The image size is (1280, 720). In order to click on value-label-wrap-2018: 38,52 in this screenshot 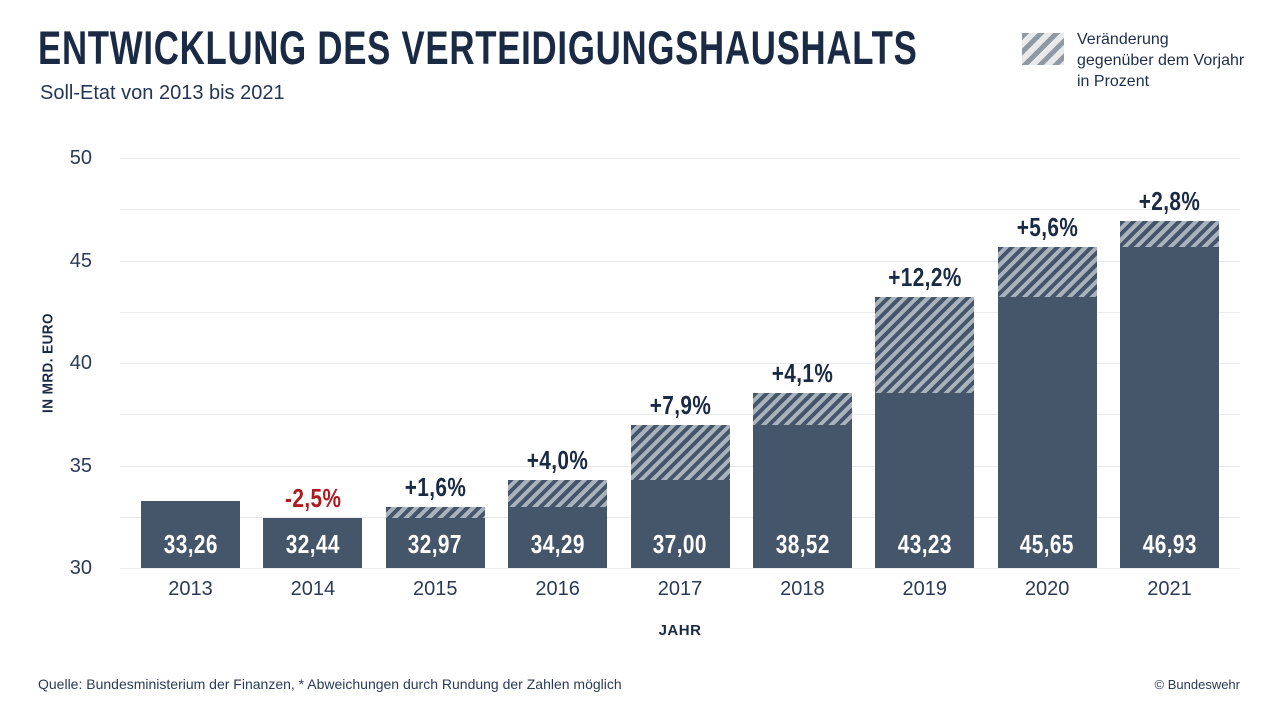, I will do `click(802, 544)`.